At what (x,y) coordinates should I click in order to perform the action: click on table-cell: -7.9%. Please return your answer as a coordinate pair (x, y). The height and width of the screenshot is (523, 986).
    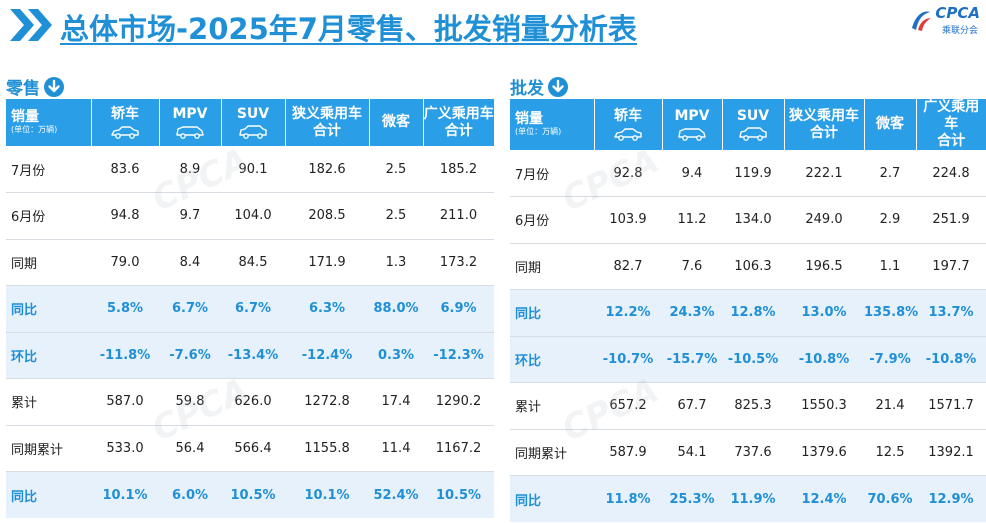
    Looking at the image, I should click on (890, 359).